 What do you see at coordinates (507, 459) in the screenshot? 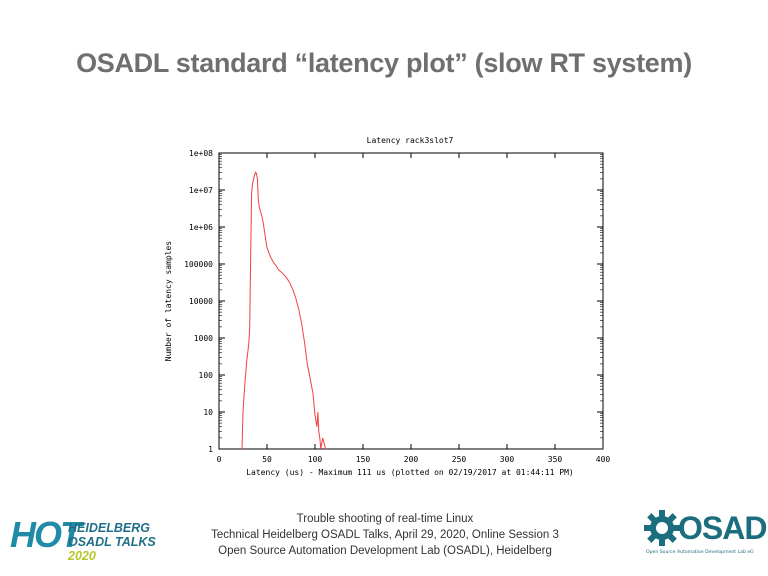
I see `x-tick-label: 300` at bounding box center [507, 459].